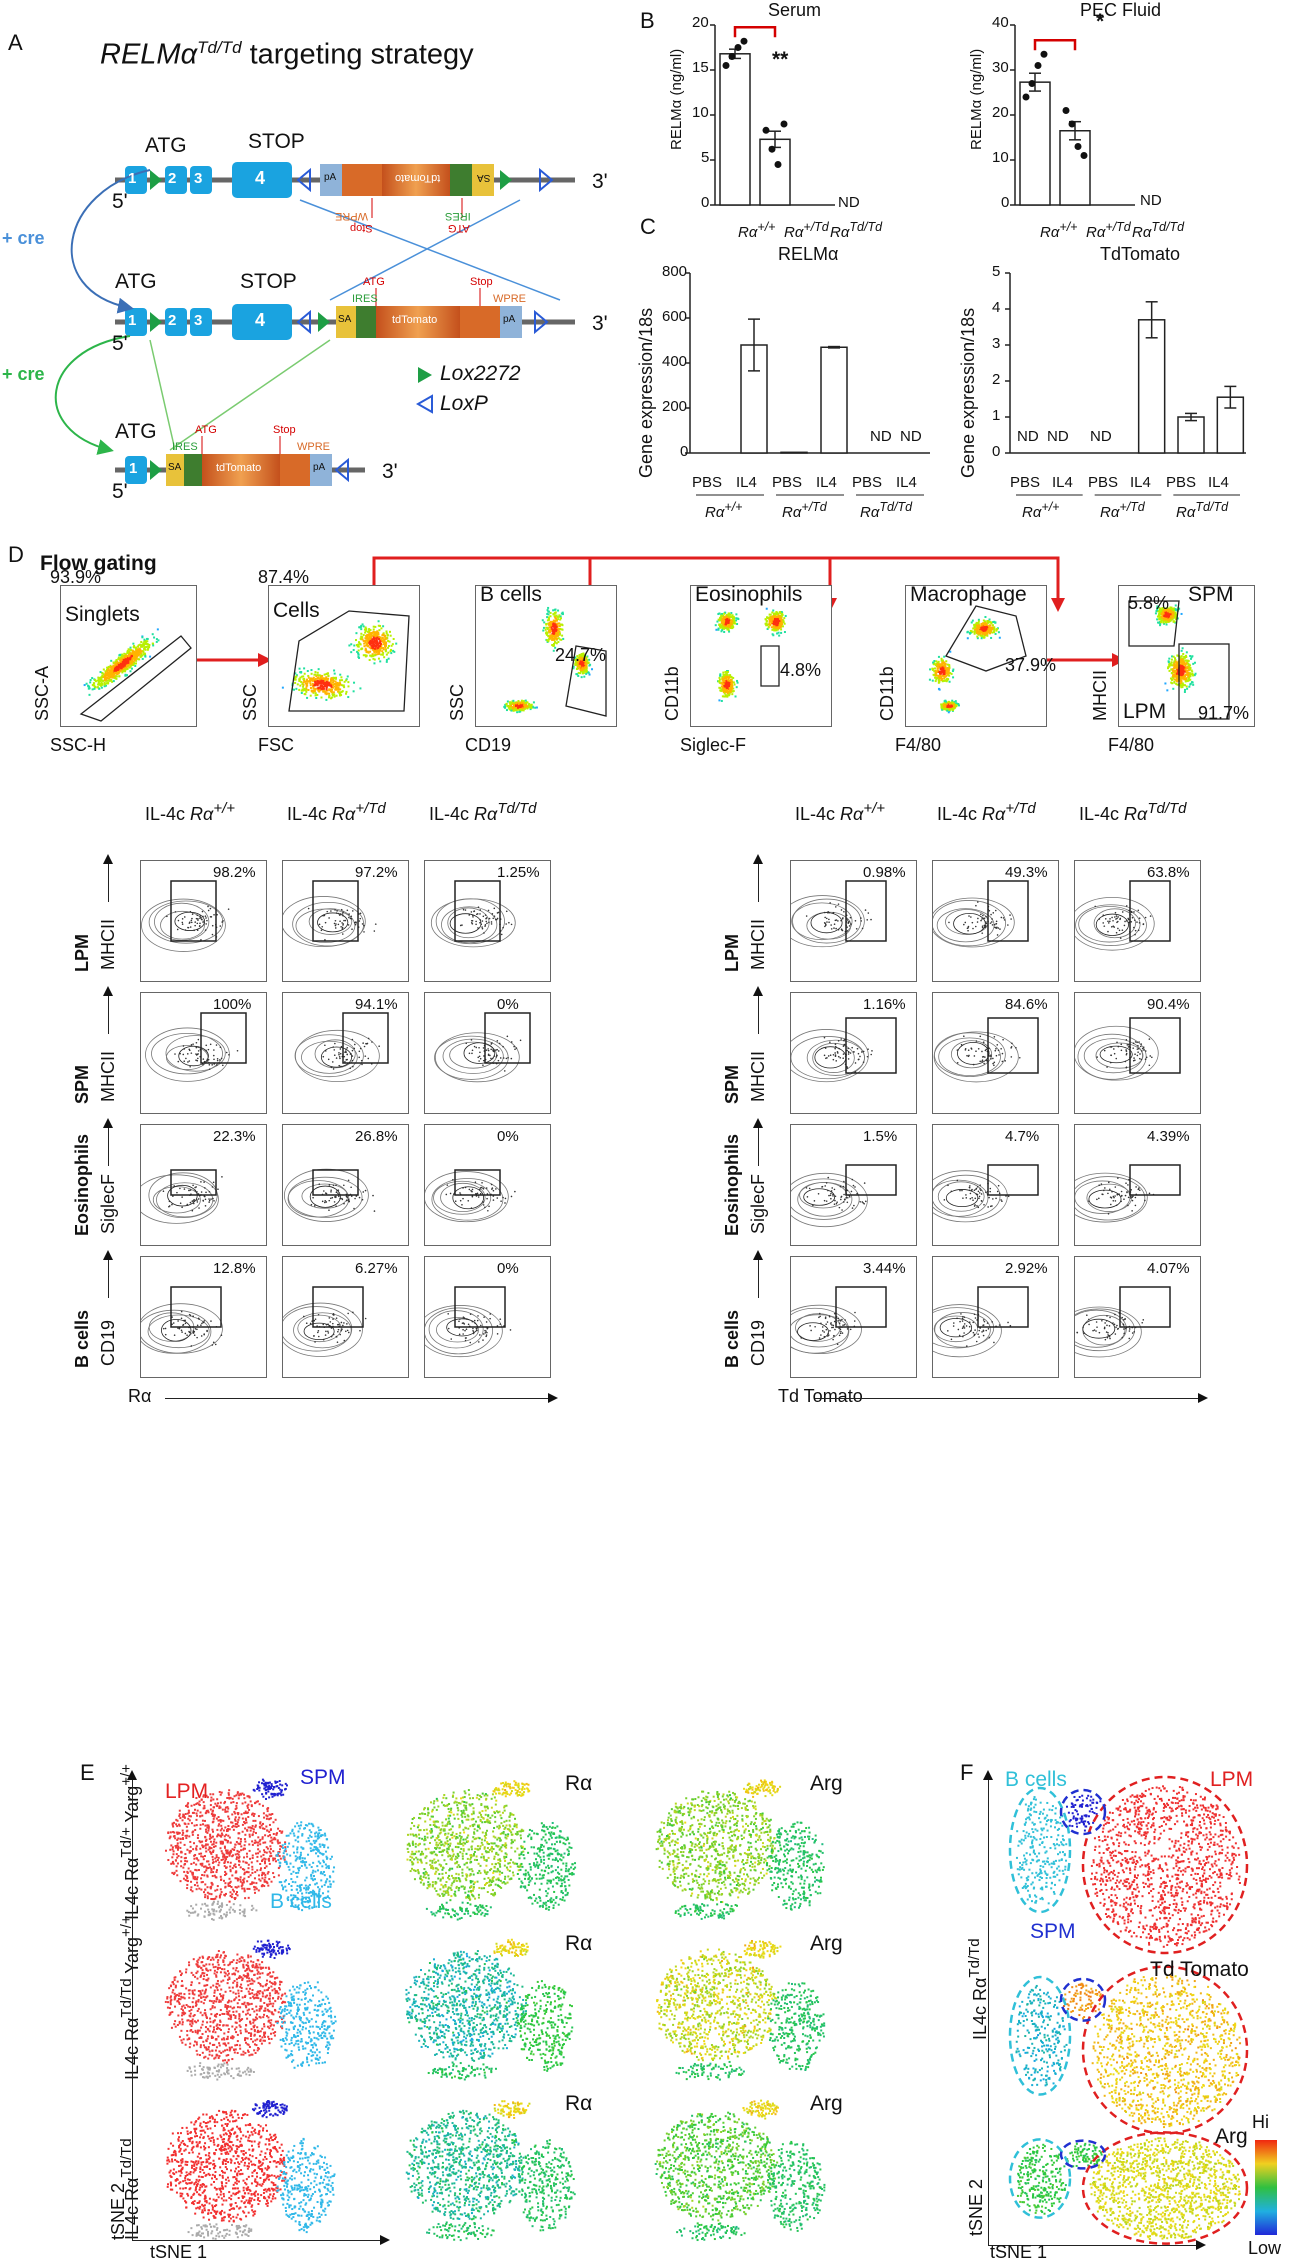 This screenshot has width=1294, height=2264. Describe the element at coordinates (166, 146) in the screenshot. I see `atg-label-1: ATG` at that location.